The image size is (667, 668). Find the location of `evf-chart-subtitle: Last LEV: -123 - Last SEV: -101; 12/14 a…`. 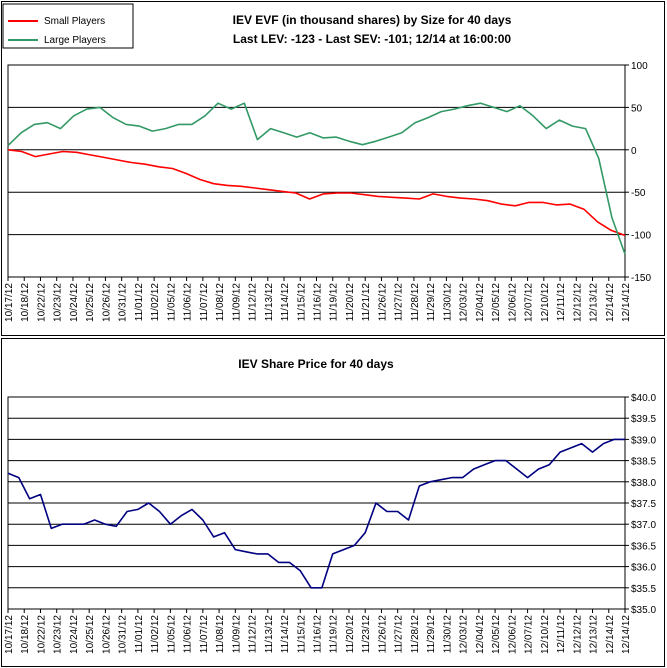

evf-chart-subtitle: Last LEV: -123 - Last SEV: -101; 12/14 a… is located at coordinates (372, 39).